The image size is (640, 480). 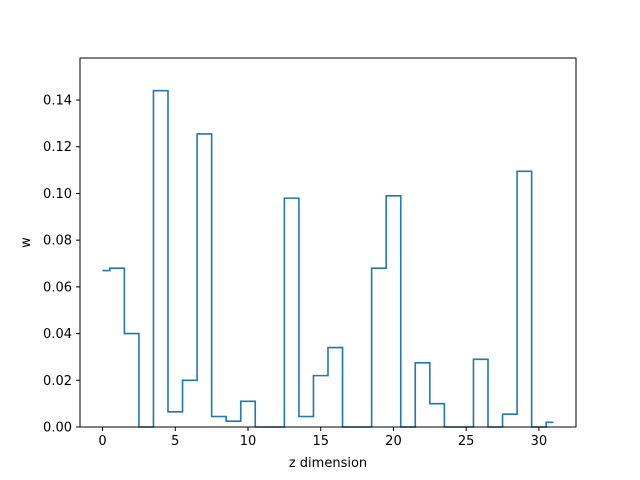 I want to click on y-tick-label: 0.08, so click(x=57, y=241).